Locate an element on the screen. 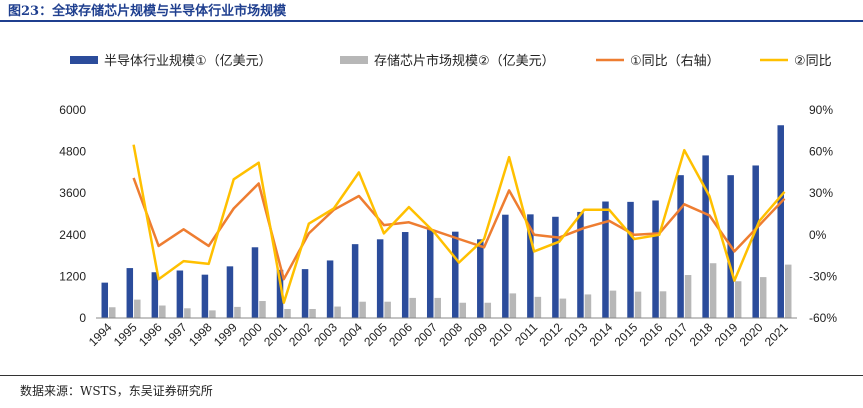 This screenshot has height=408, width=863. left-tick-label: 1200 is located at coordinates (72, 276).